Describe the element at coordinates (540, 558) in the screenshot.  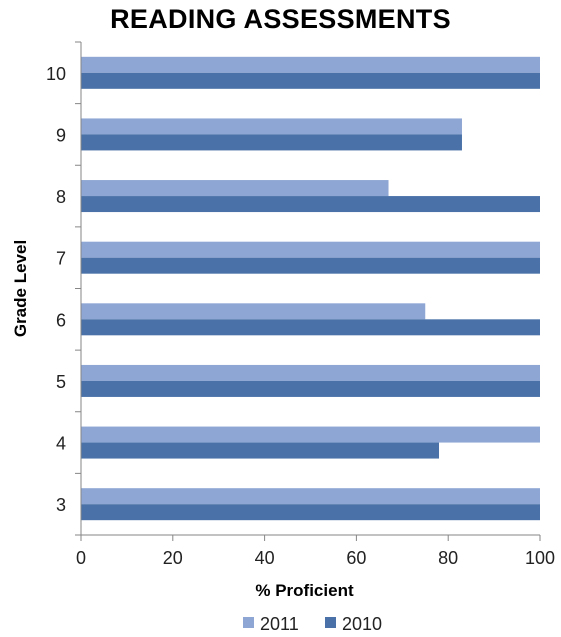
I see `x-tick-label: 100` at that location.